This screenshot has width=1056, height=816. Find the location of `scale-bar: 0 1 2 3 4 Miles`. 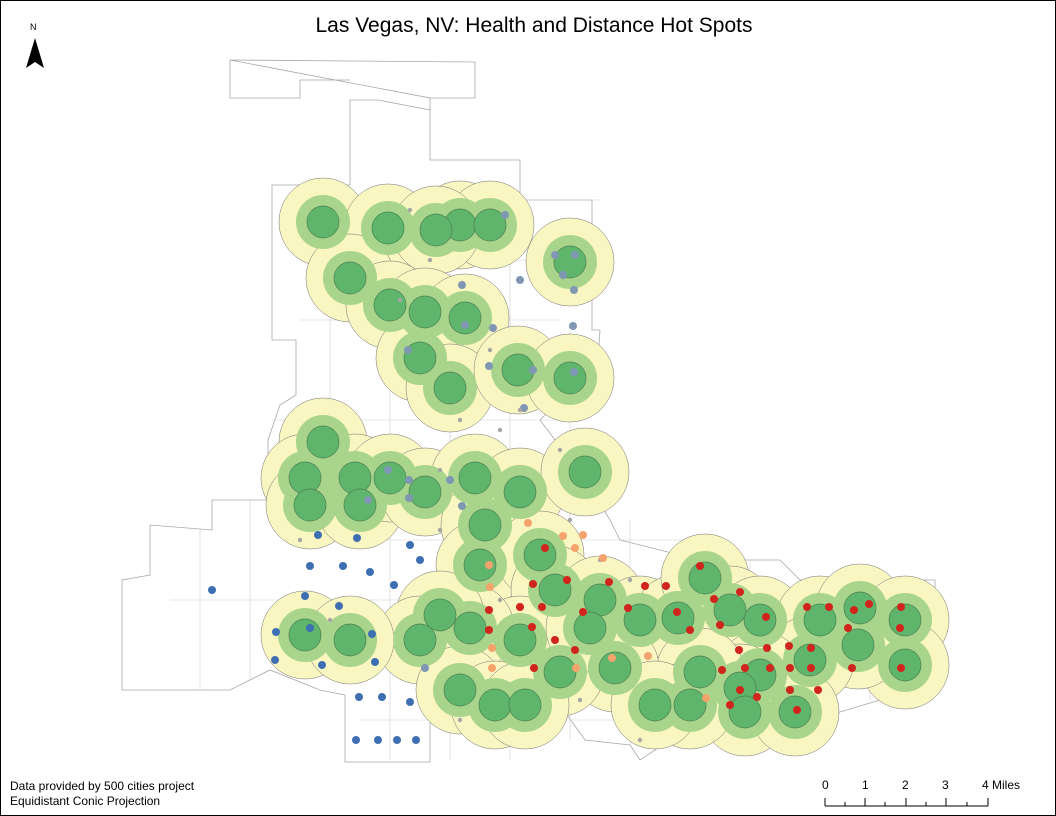

scale-bar: 0 1 2 3 4 Miles is located at coordinates (930, 793).